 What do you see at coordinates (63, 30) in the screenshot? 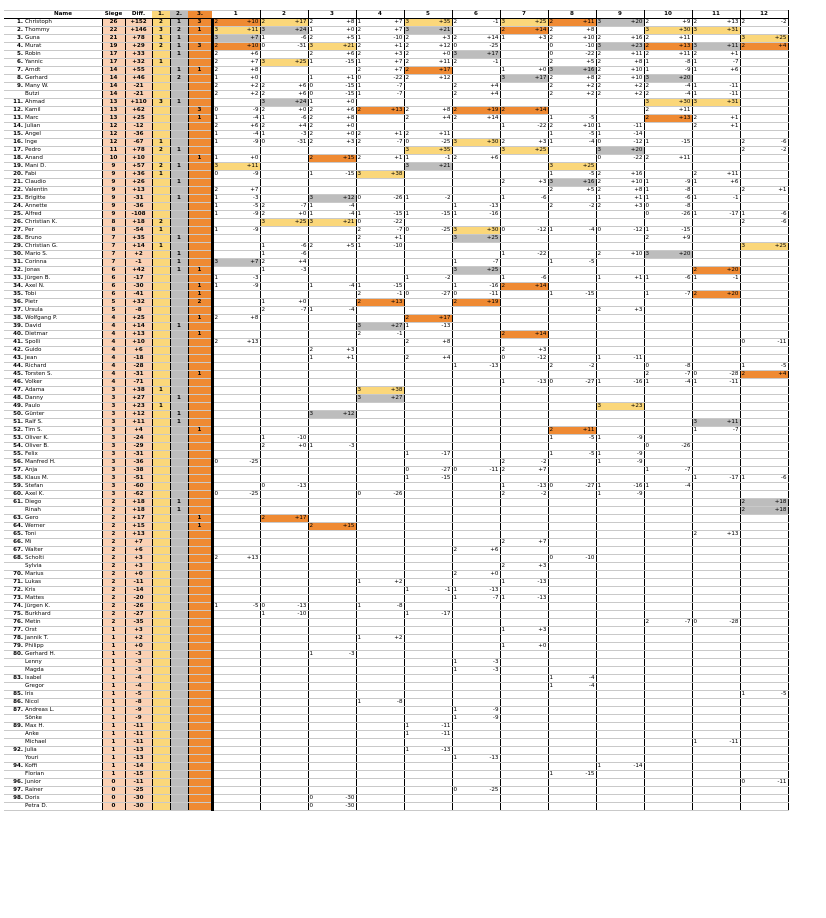
I see `player-name: Thommy` at bounding box center [63, 30].